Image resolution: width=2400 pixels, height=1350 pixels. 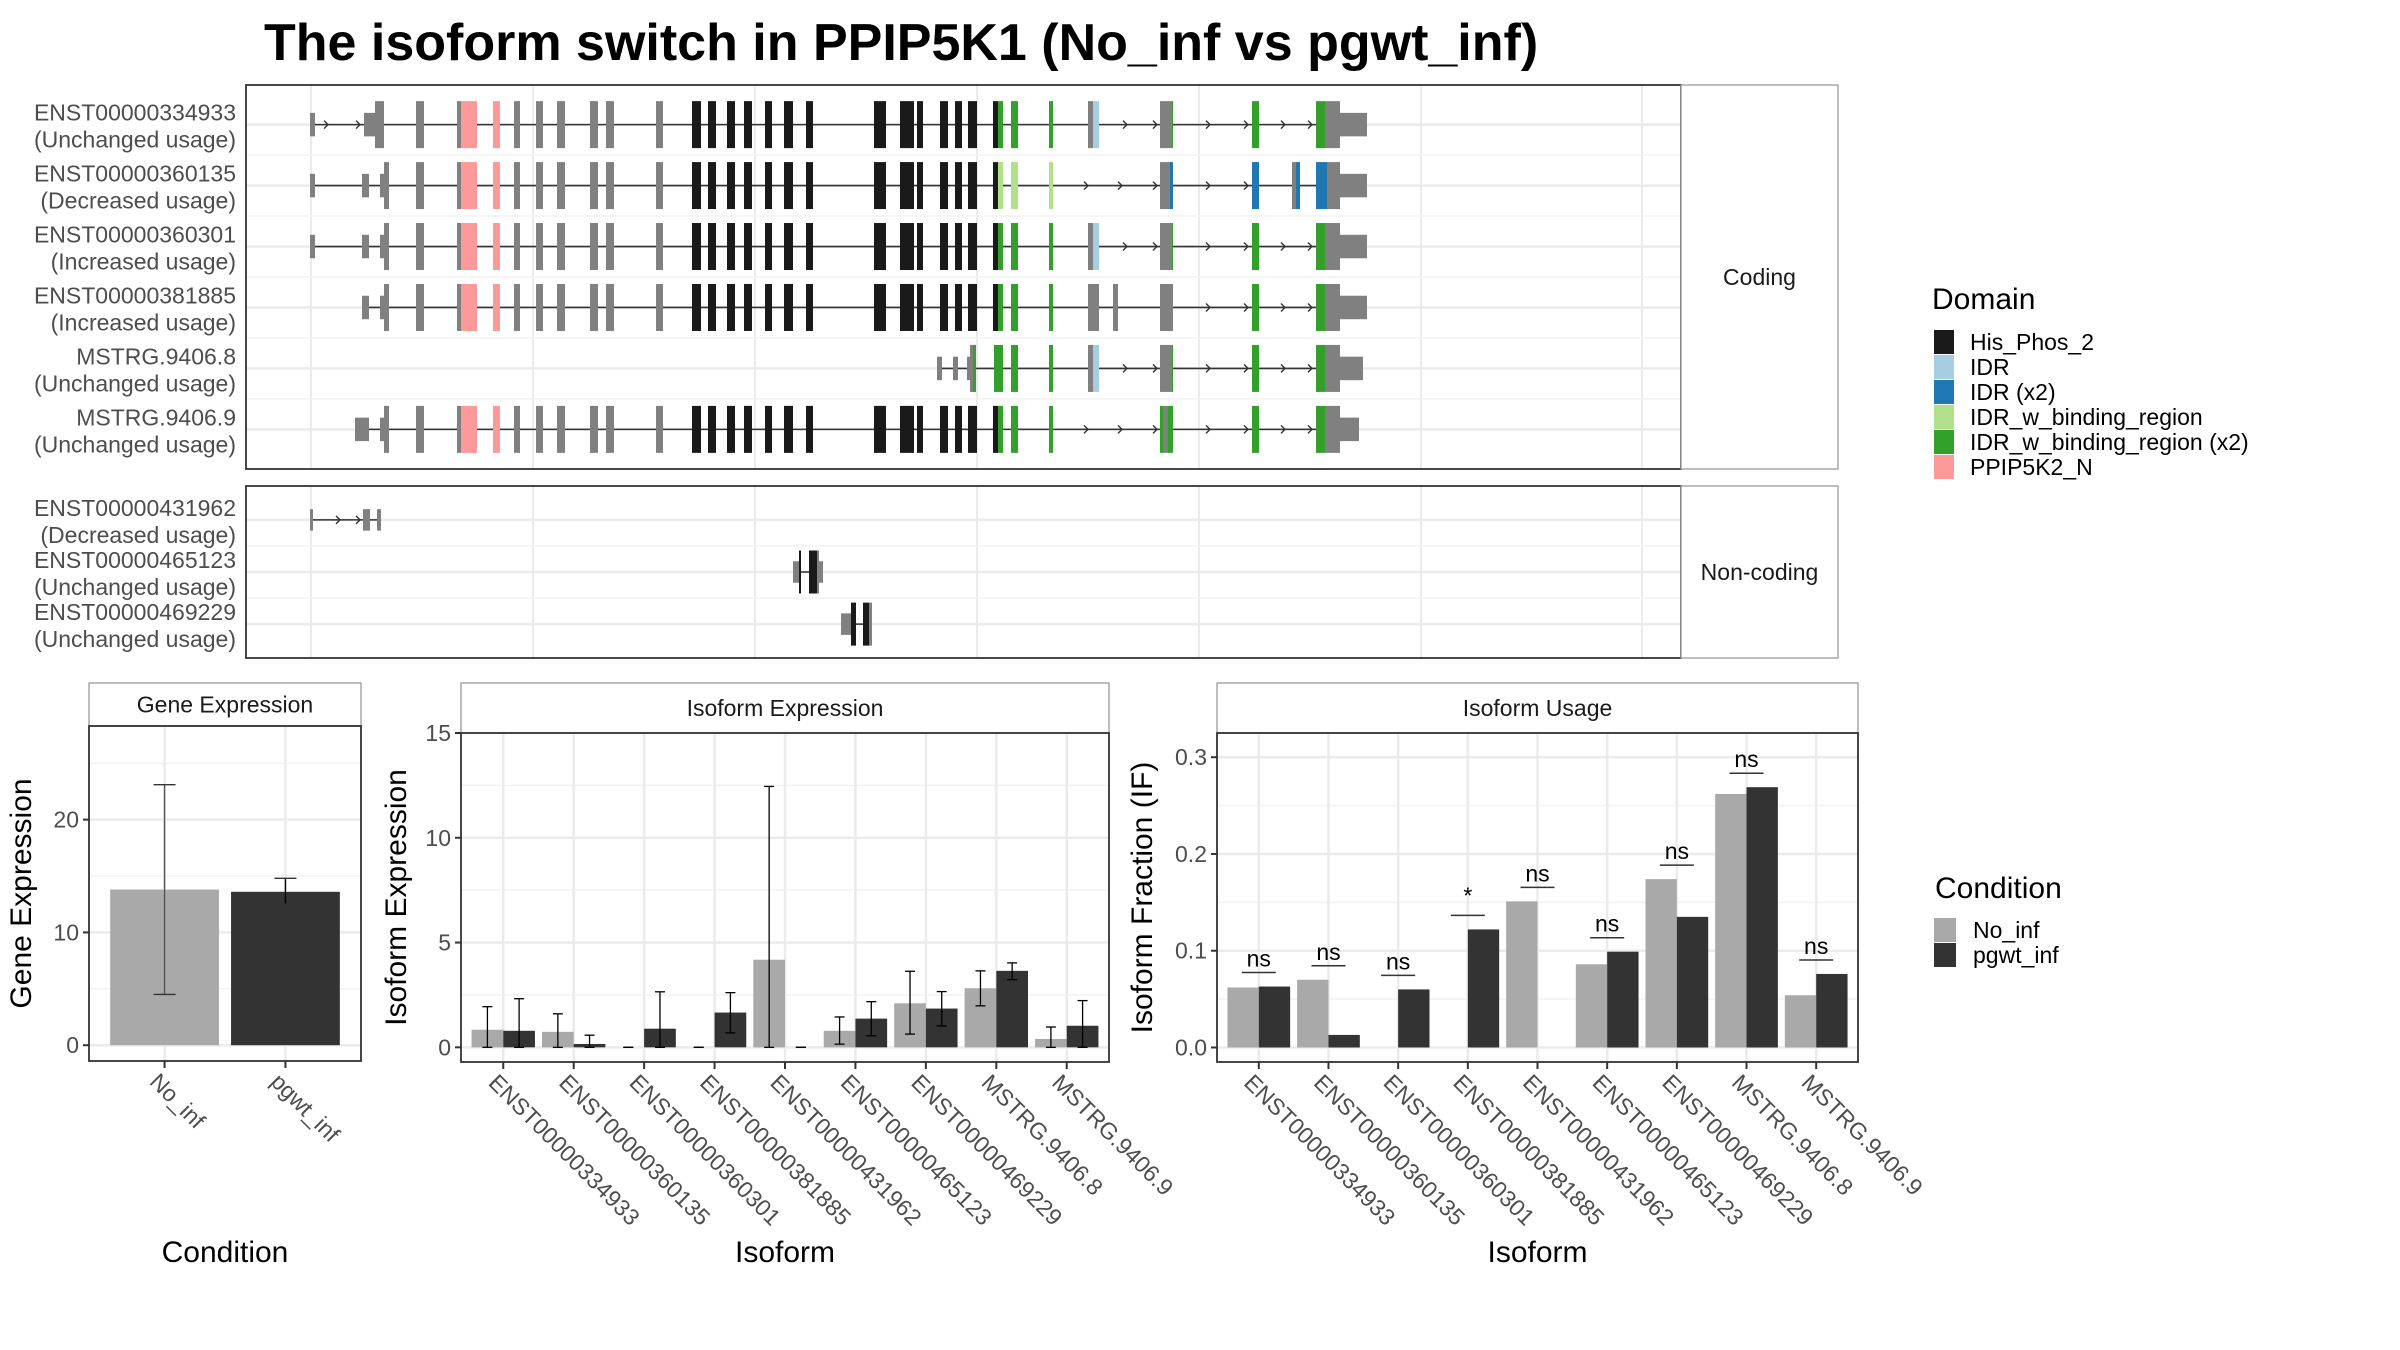 What do you see at coordinates (444, 943) in the screenshot?
I see `y-tick-label: 5` at bounding box center [444, 943].